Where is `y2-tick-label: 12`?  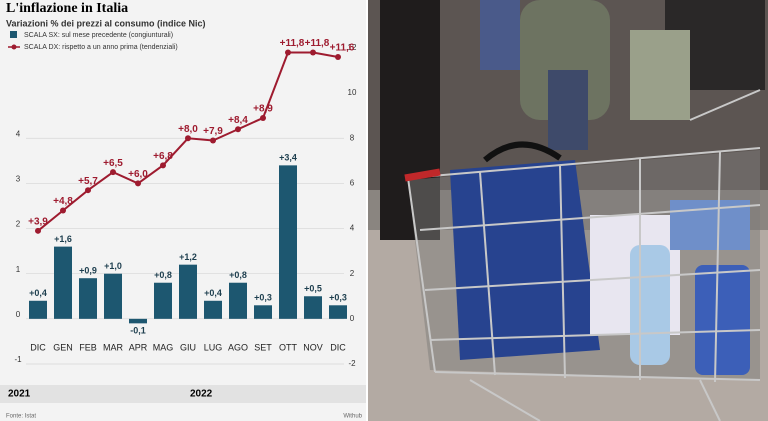
y2-tick-label: 12 is located at coordinates (352, 47).